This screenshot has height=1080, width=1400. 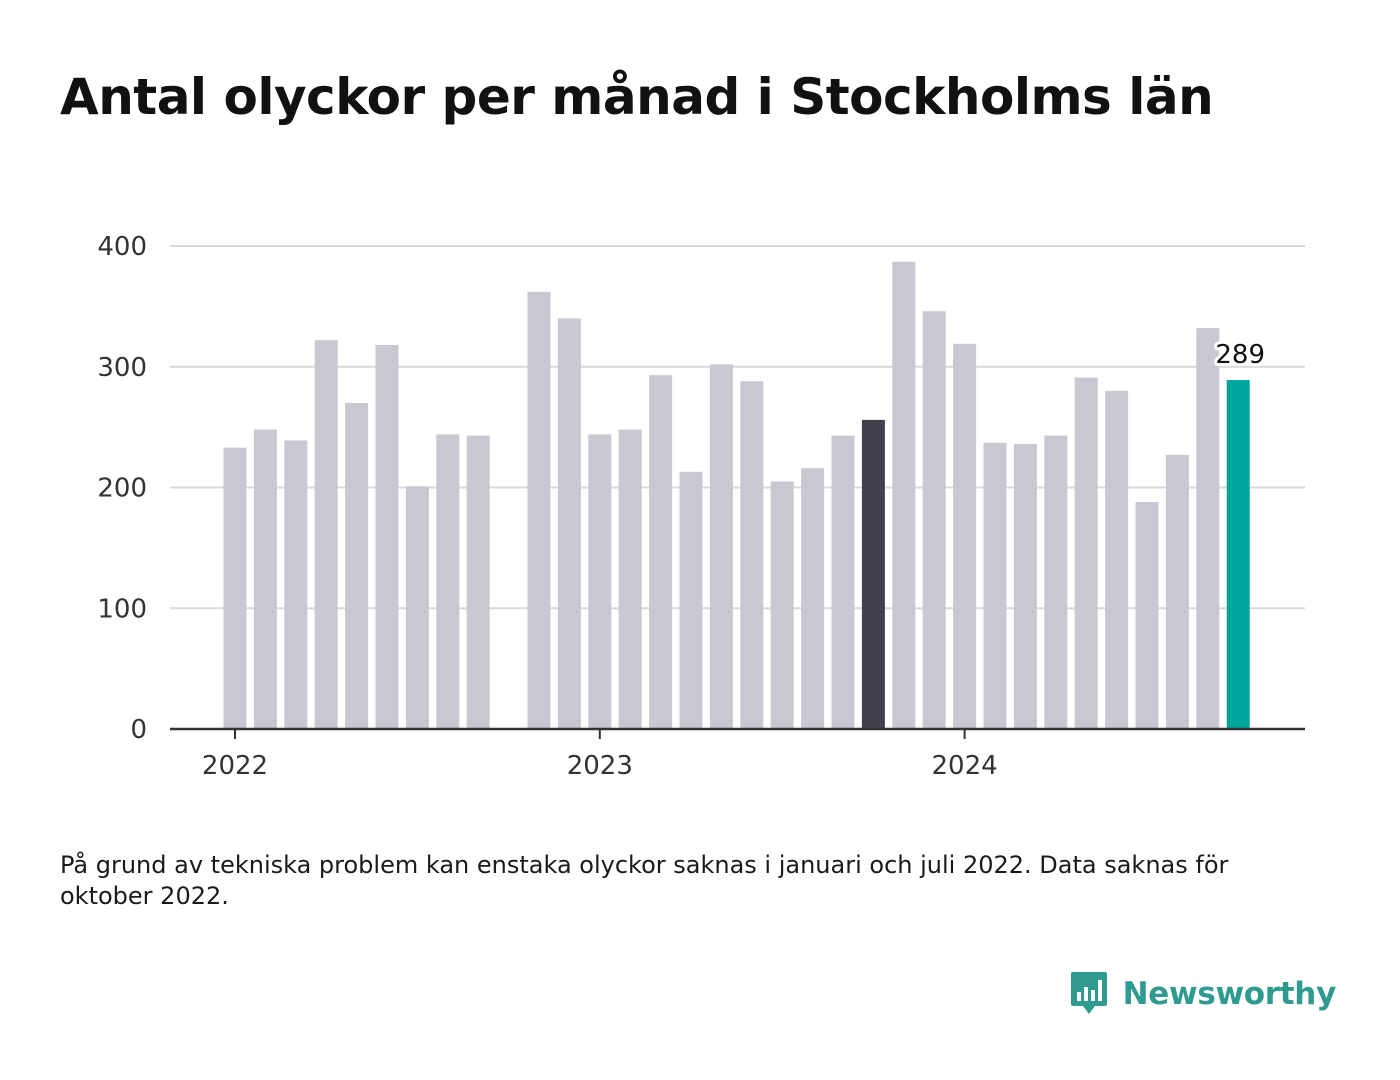 What do you see at coordinates (138, 730) in the screenshot?
I see `y-tick-label: 0` at bounding box center [138, 730].